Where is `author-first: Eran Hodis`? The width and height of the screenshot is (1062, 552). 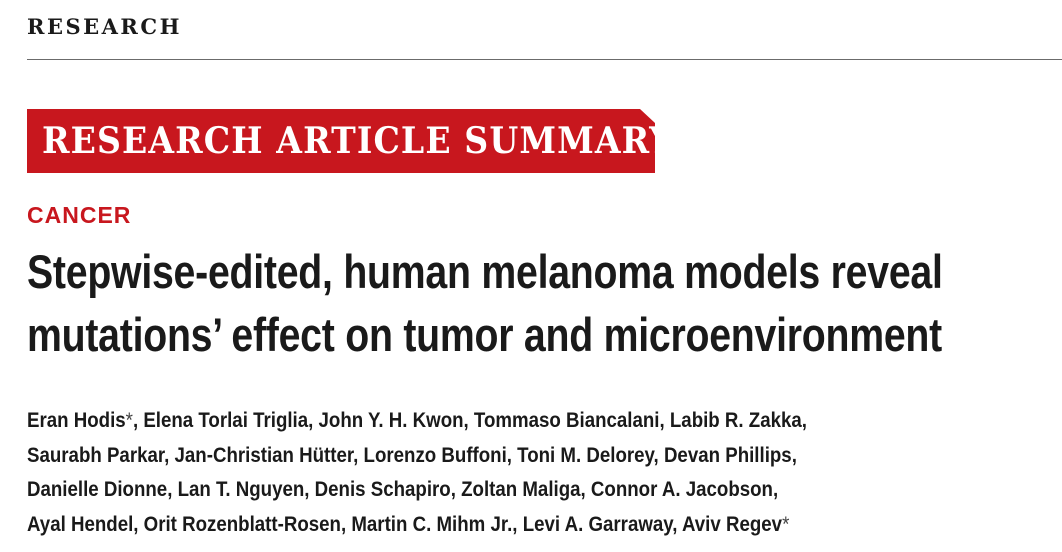
author-first: Eran Hodis is located at coordinates (76, 420).